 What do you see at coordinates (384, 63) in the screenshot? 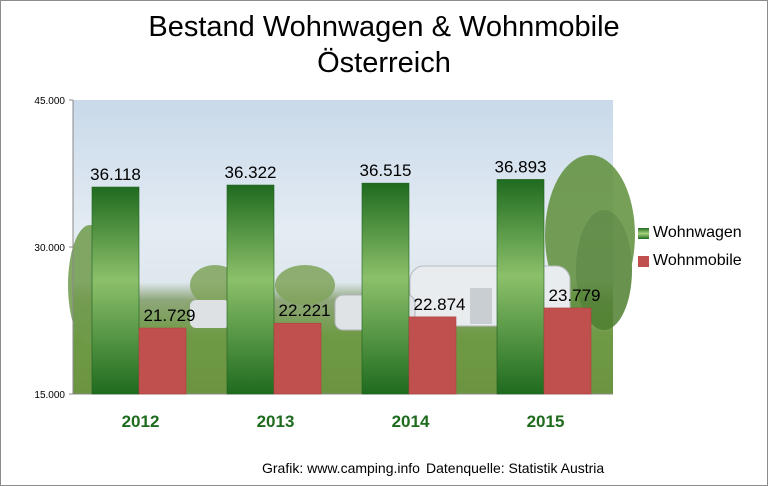
I see `chart-subtitle: Österreich` at bounding box center [384, 63].